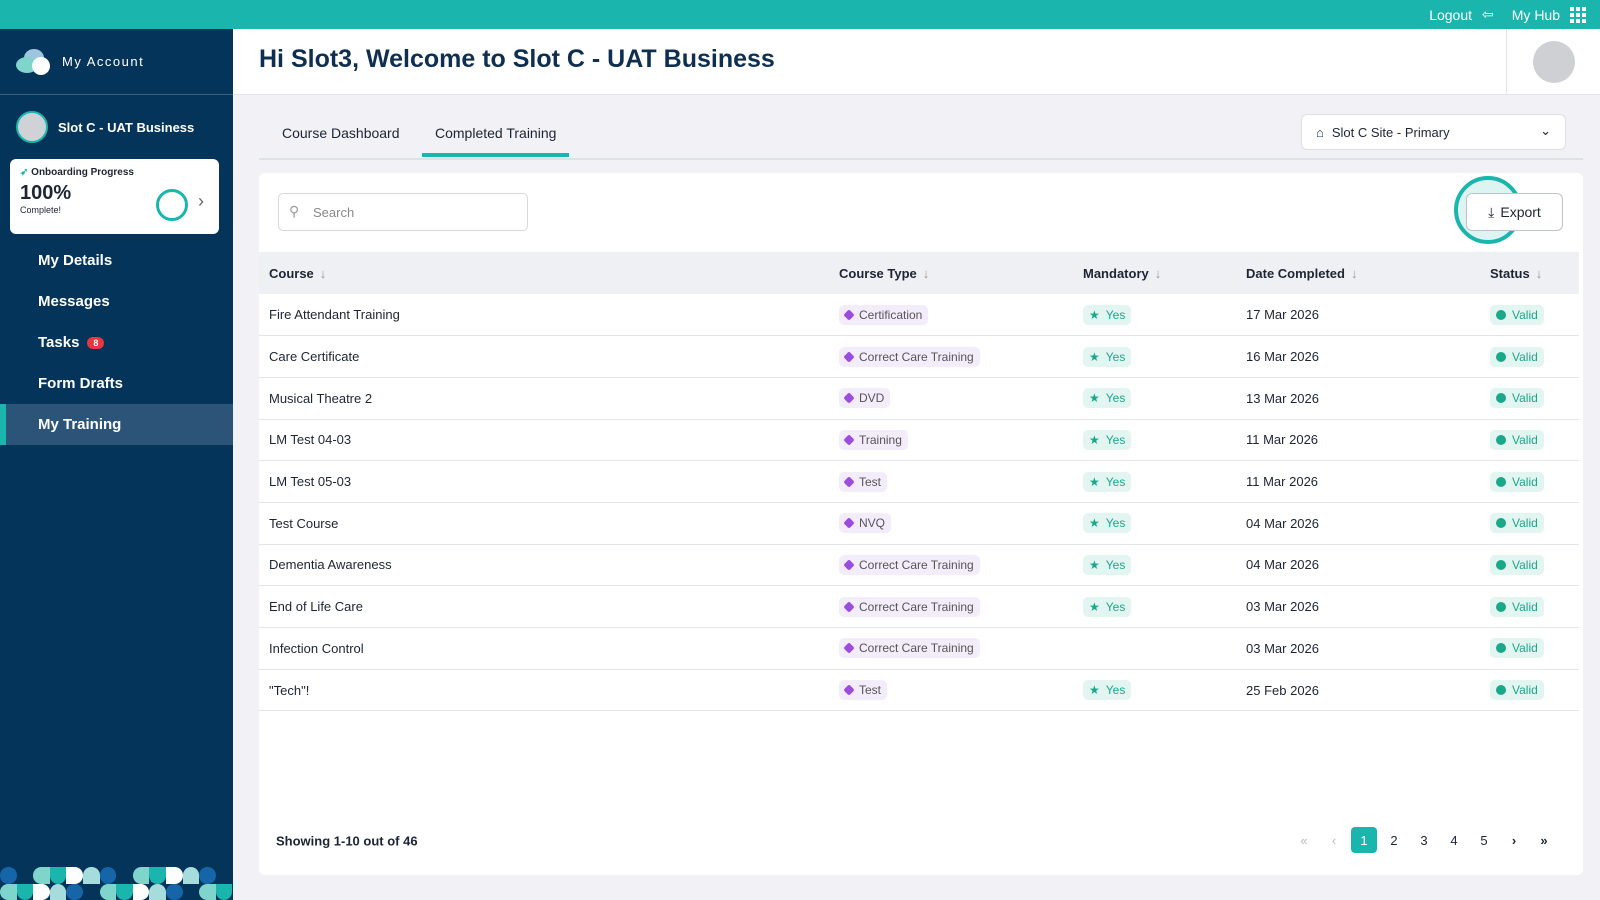  What do you see at coordinates (870, 690) in the screenshot?
I see `course-type-label: Test` at bounding box center [870, 690].